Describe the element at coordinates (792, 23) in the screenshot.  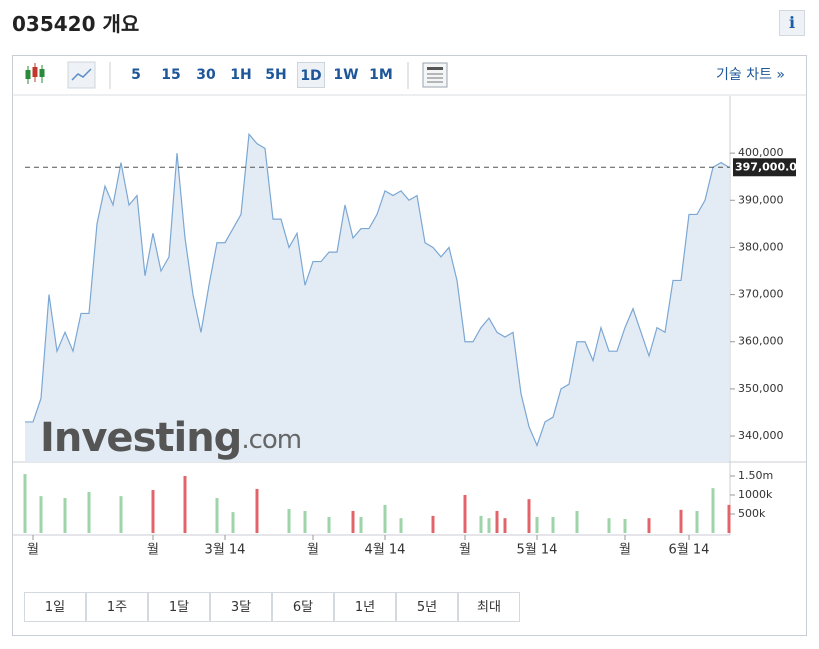
I see `info-button: i` at that location.